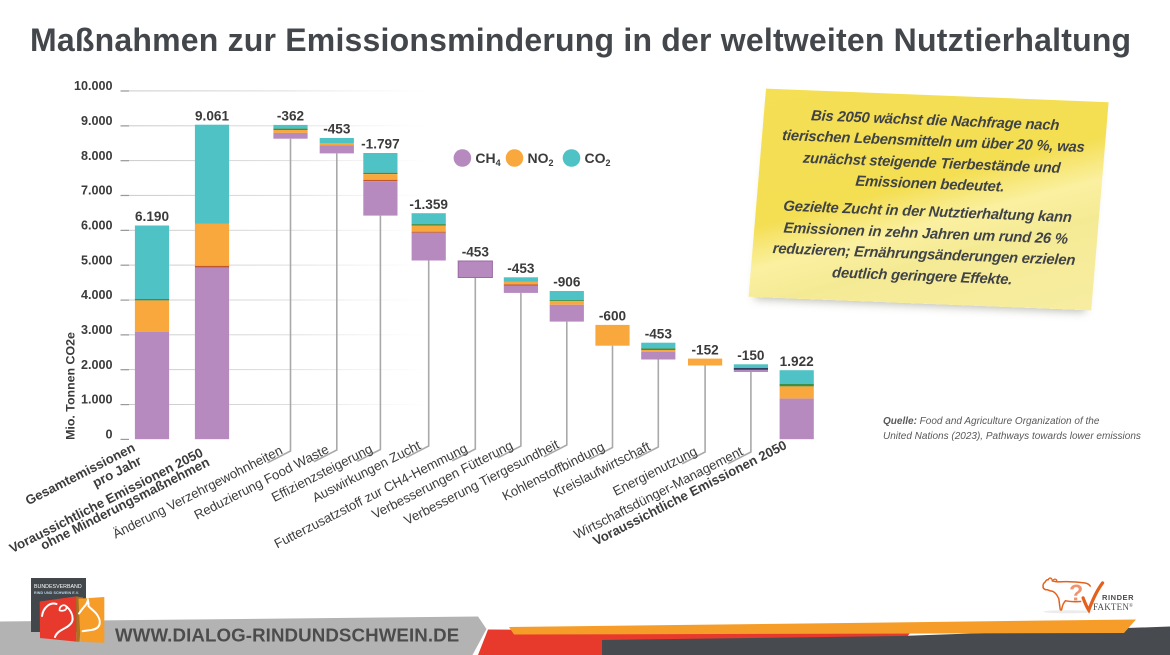 The width and height of the screenshot is (1170, 655). Describe the element at coordinates (97, 156) in the screenshot. I see `svg-text: 8.000` at that location.